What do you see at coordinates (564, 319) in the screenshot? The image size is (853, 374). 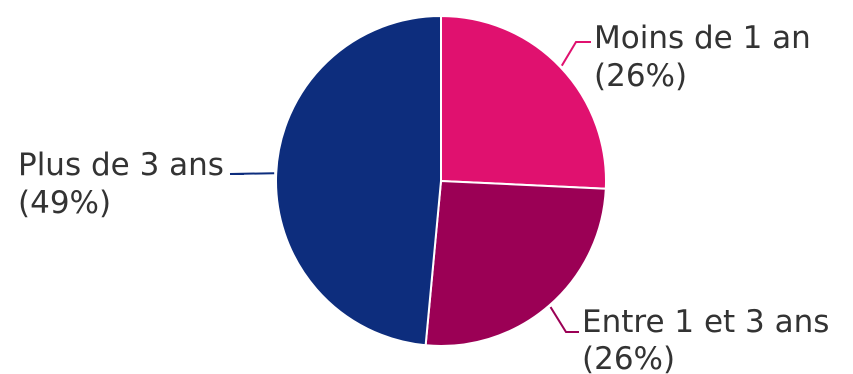 I see `leader-line-entre-1-et-3-ans` at bounding box center [564, 319].